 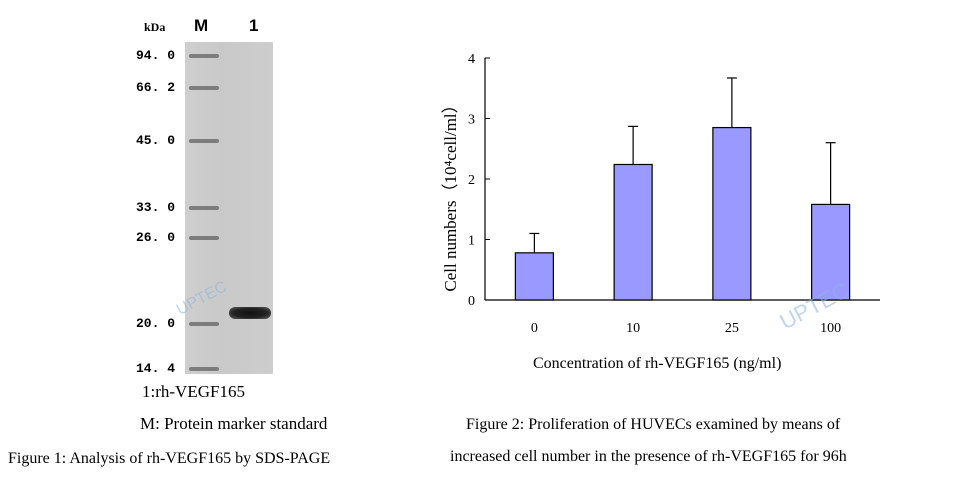 I want to click on y-tick-label: 1, so click(x=471, y=241).